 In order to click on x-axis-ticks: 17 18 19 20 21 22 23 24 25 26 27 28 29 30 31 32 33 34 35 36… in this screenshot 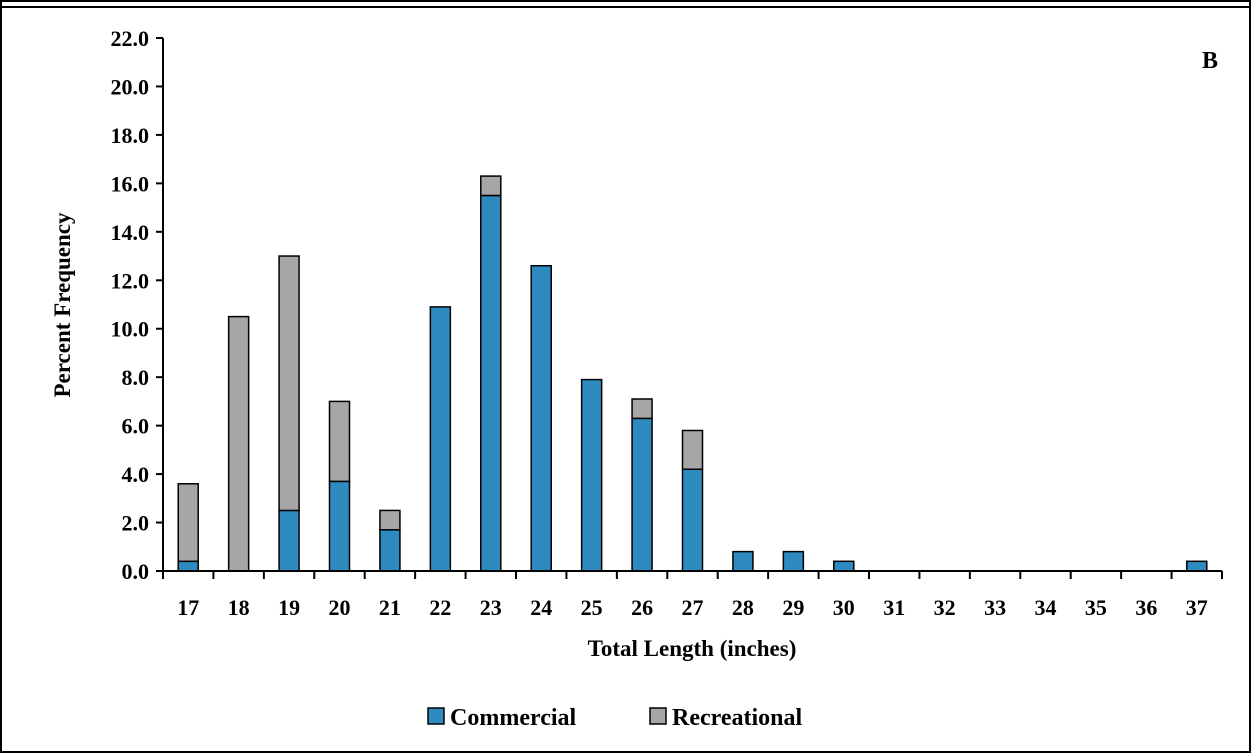, I will do `click(692, 595)`.